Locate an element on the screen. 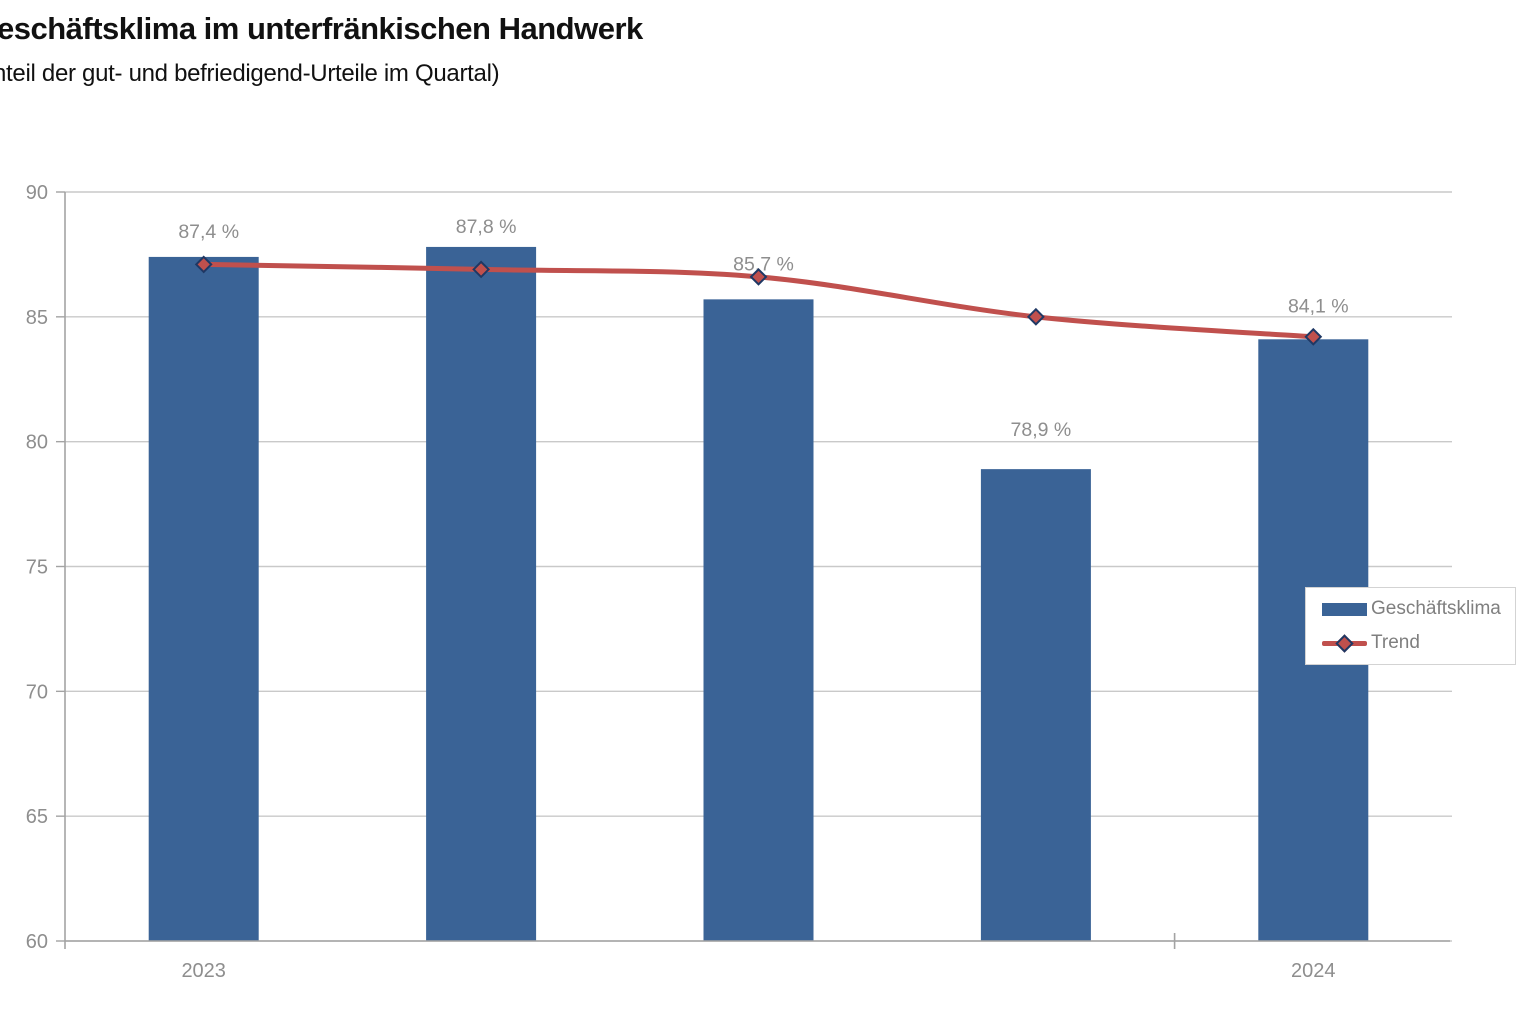  y-axis-tick-label: 80 is located at coordinates (37, 443).